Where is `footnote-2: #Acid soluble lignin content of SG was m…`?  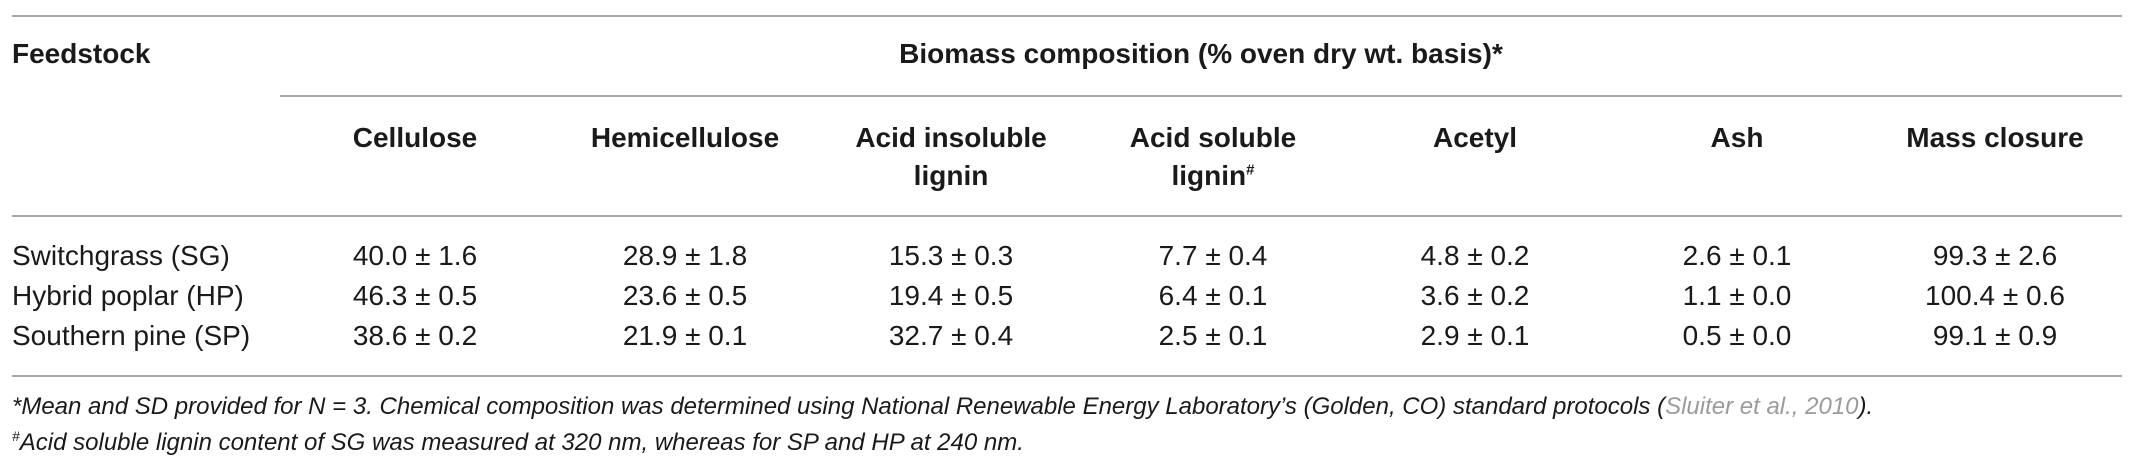
footnote-2: #Acid soluble lignin content of SG was m… is located at coordinates (518, 443).